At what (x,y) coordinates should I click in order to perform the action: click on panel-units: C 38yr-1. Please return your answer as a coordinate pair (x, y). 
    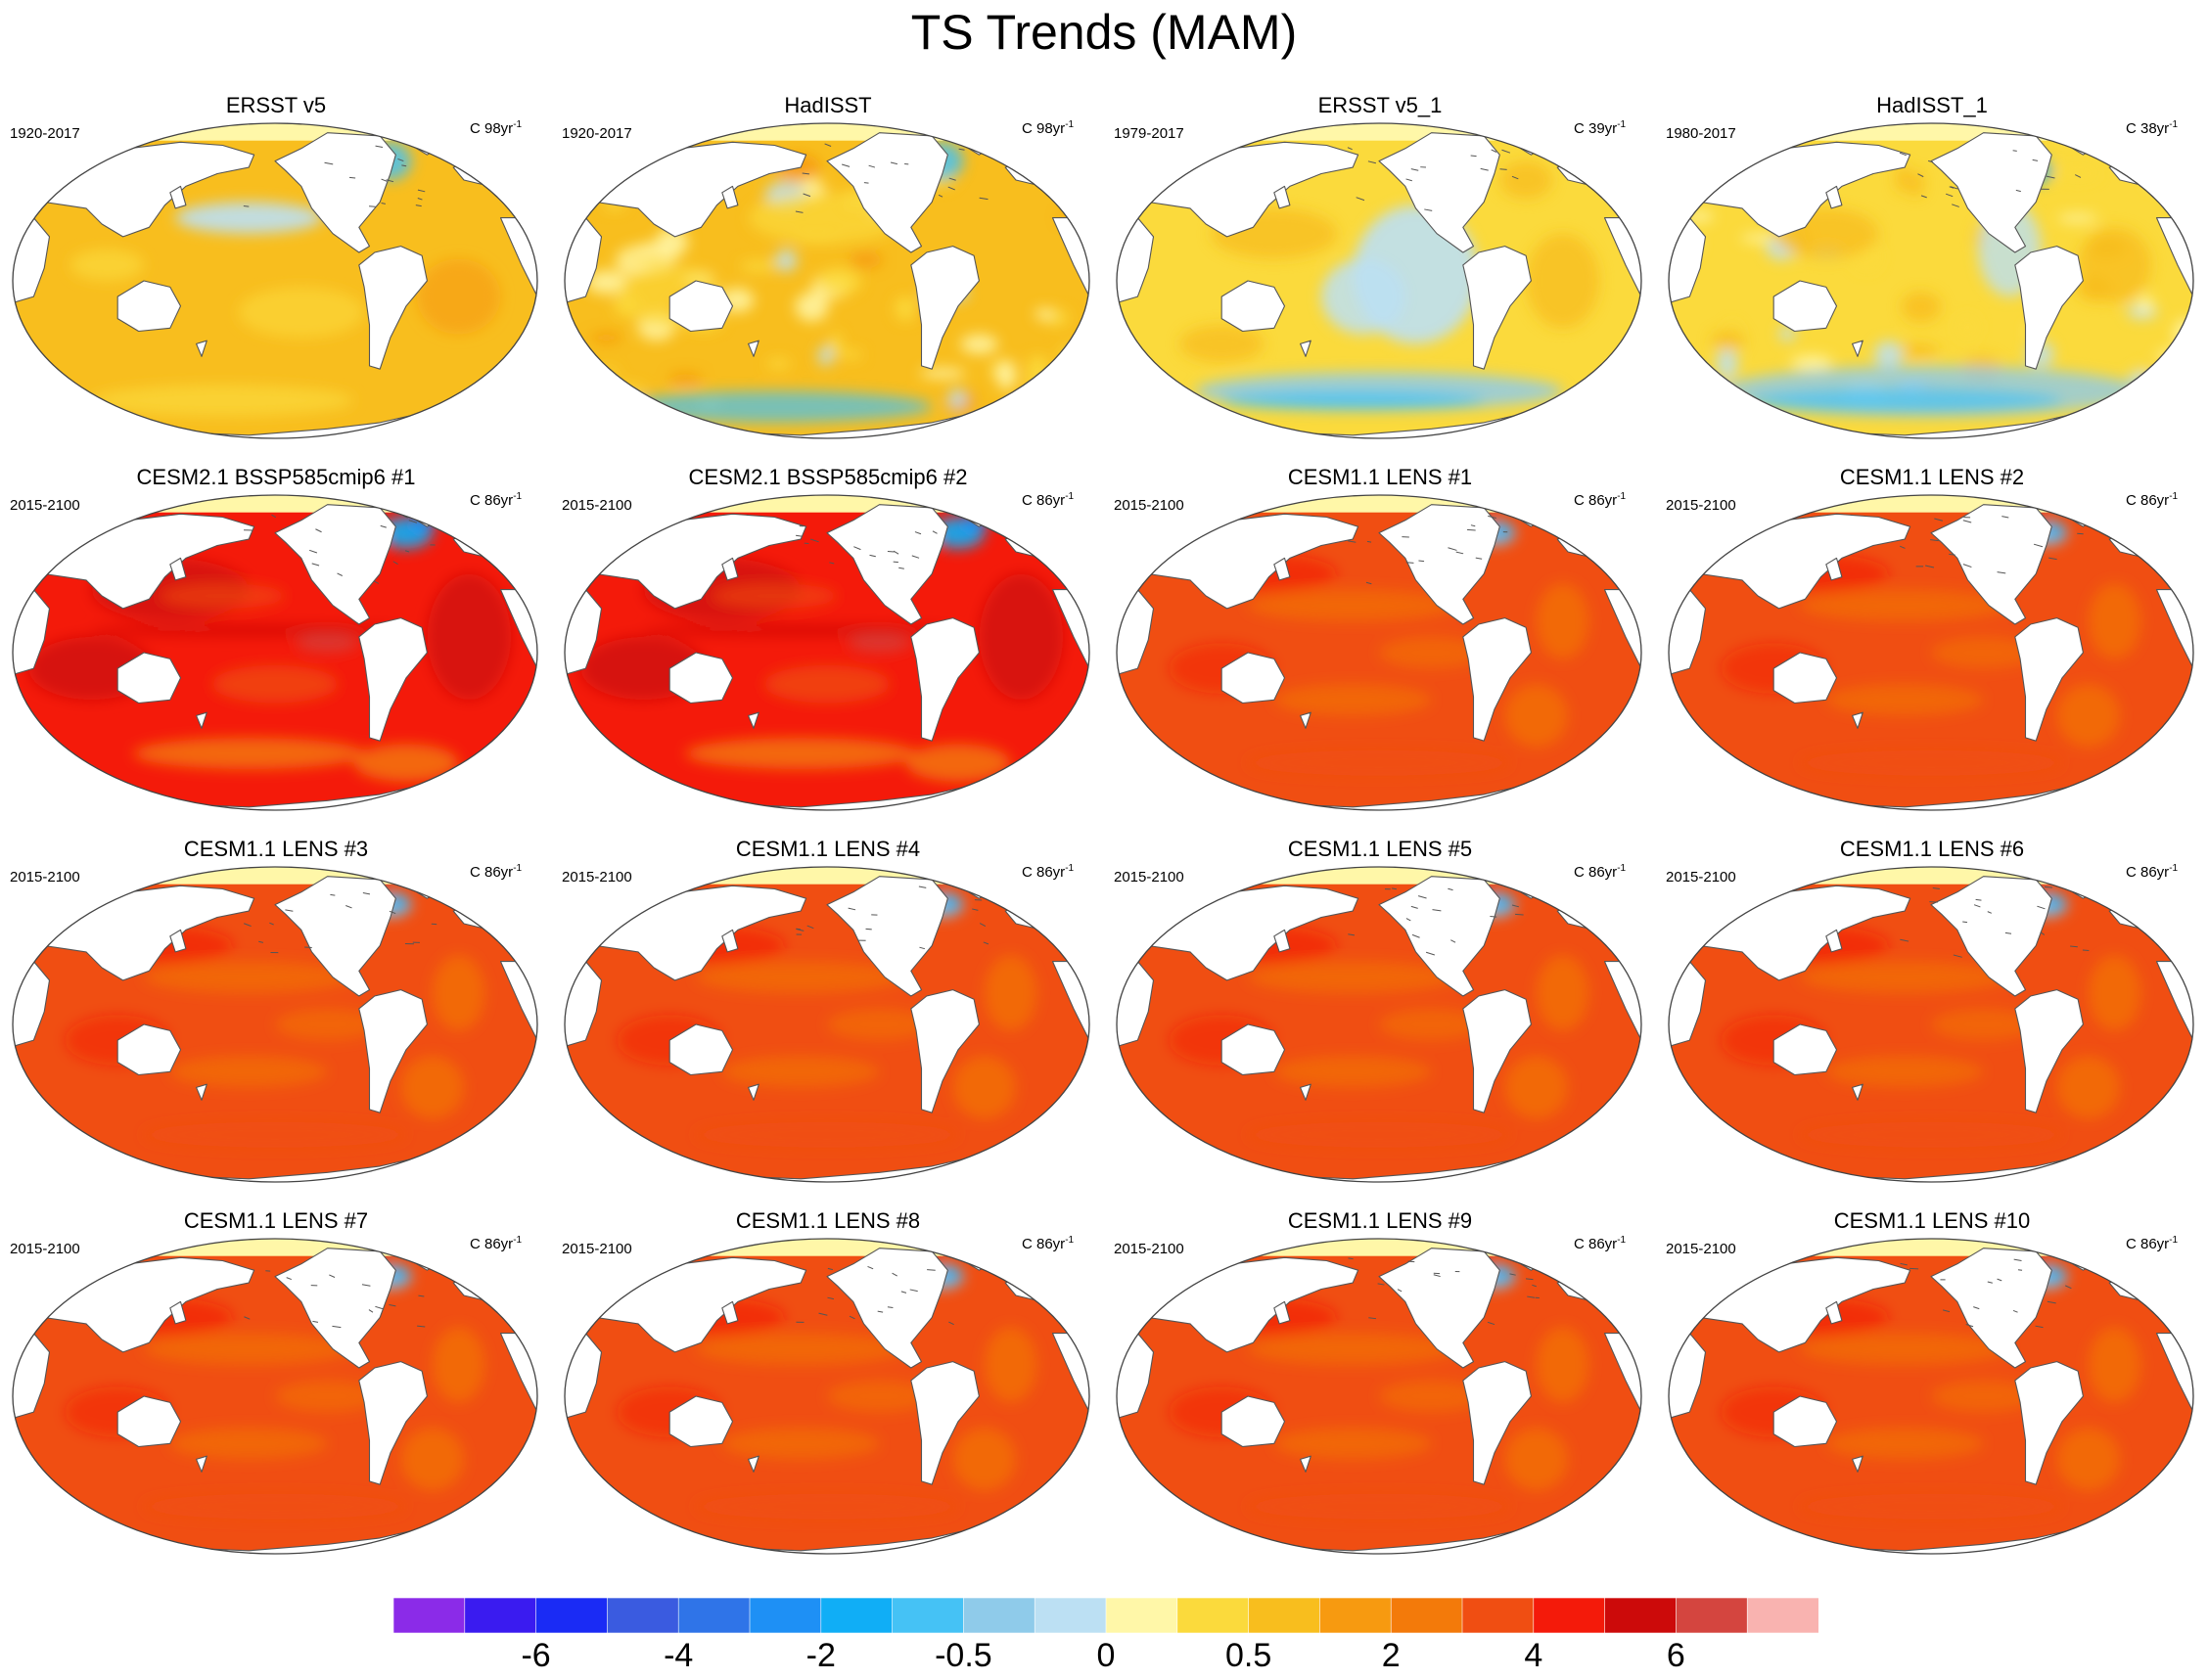
    Looking at the image, I should click on (2152, 129).